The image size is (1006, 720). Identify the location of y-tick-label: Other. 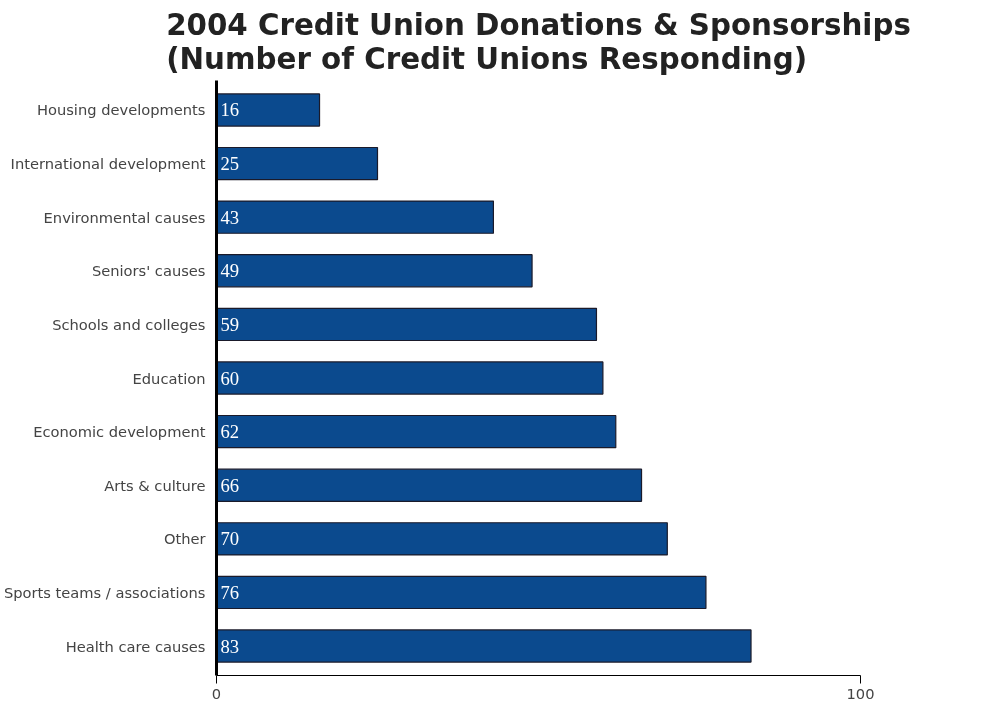
(185, 539).